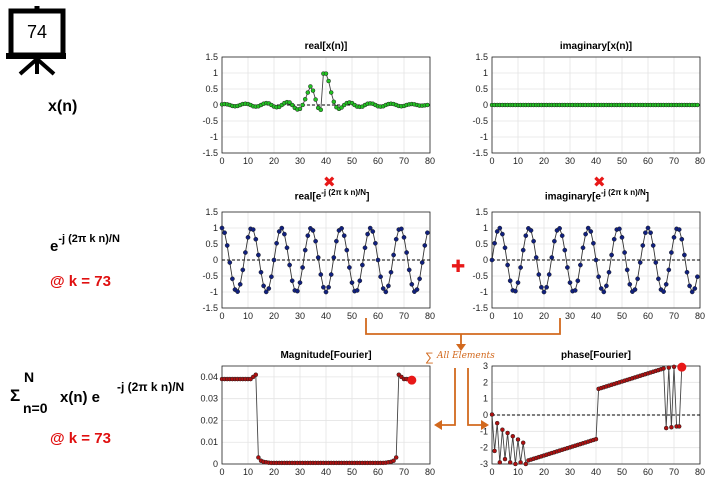 This screenshot has height=489, width=713. Describe the element at coordinates (596, 316) in the screenshot. I see `x-tick-label: 40` at that location.